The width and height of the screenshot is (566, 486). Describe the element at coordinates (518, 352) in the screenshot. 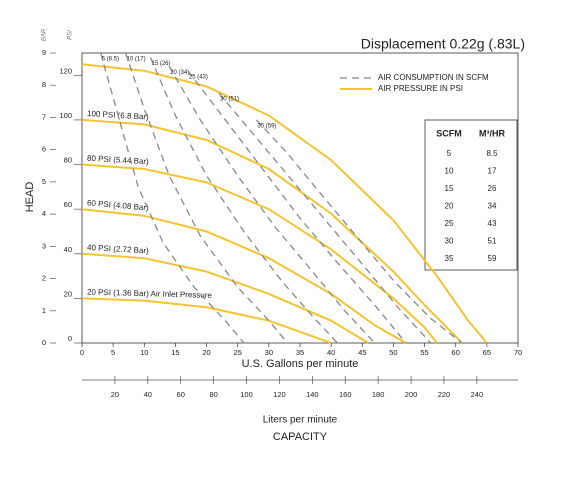

I see `x-tick-label: 70` at that location.